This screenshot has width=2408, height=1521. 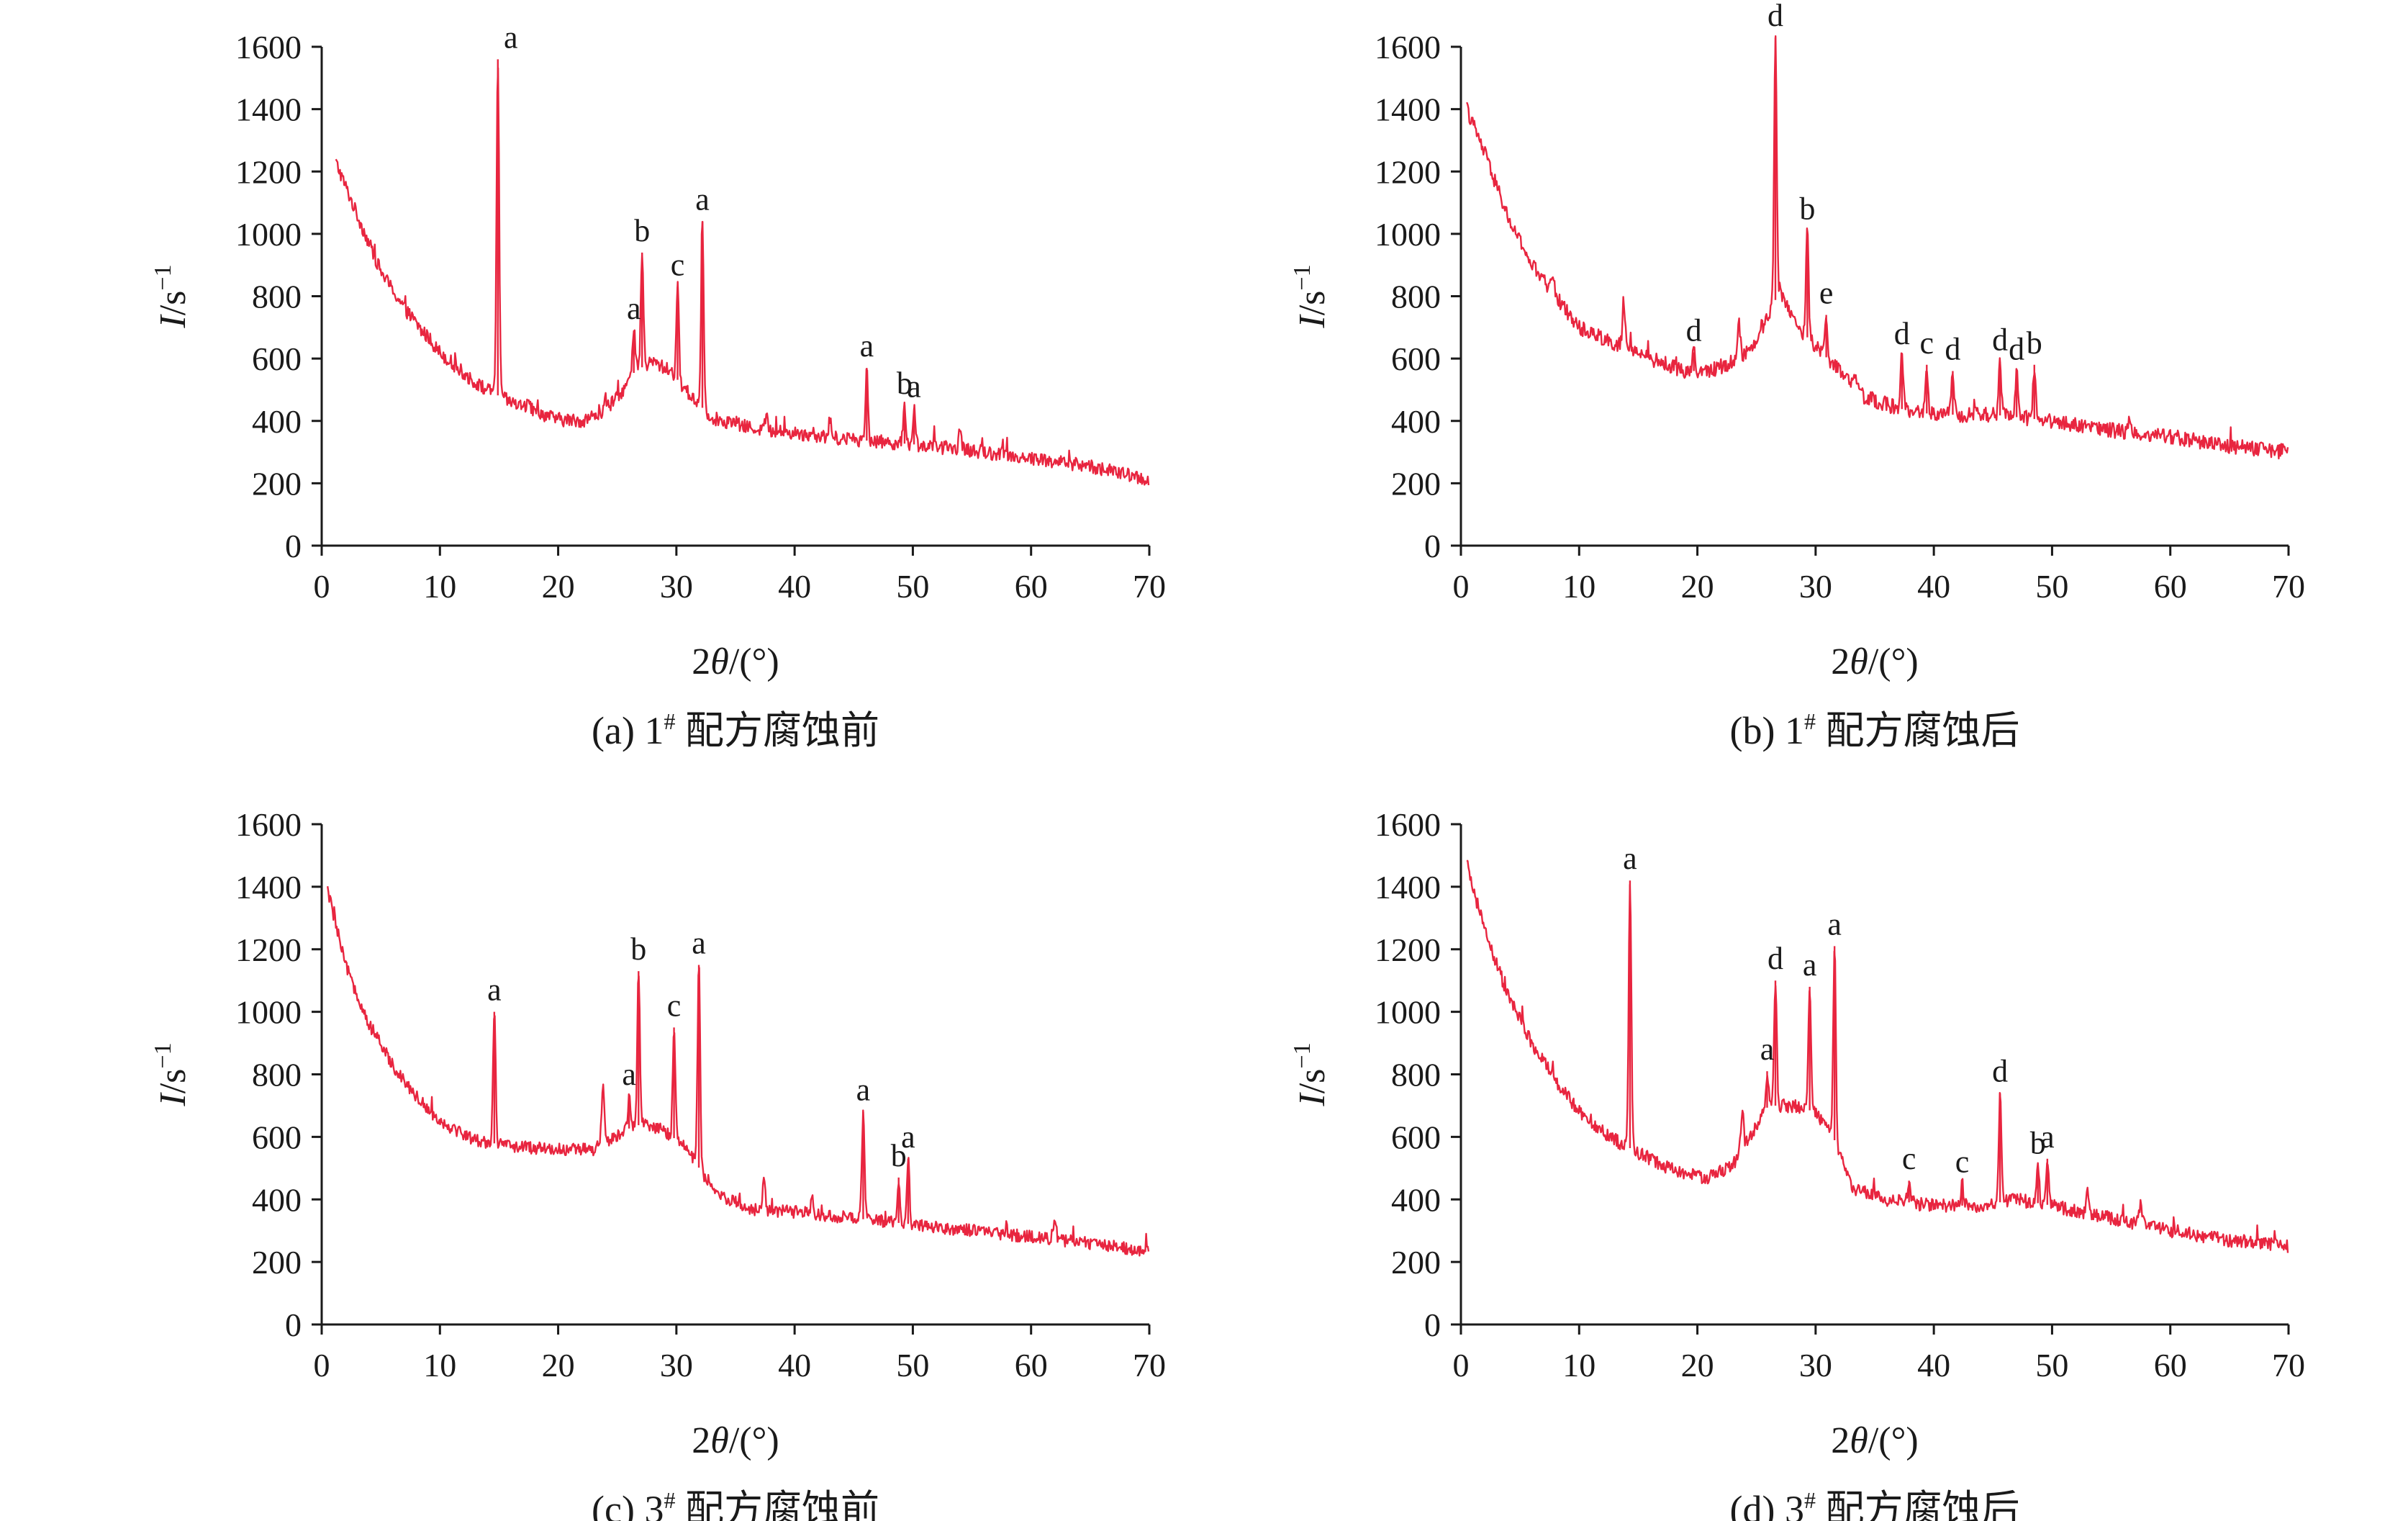 I want to click on panel-caption: (b) 1# 配方腐蚀后, so click(x=1875, y=730).